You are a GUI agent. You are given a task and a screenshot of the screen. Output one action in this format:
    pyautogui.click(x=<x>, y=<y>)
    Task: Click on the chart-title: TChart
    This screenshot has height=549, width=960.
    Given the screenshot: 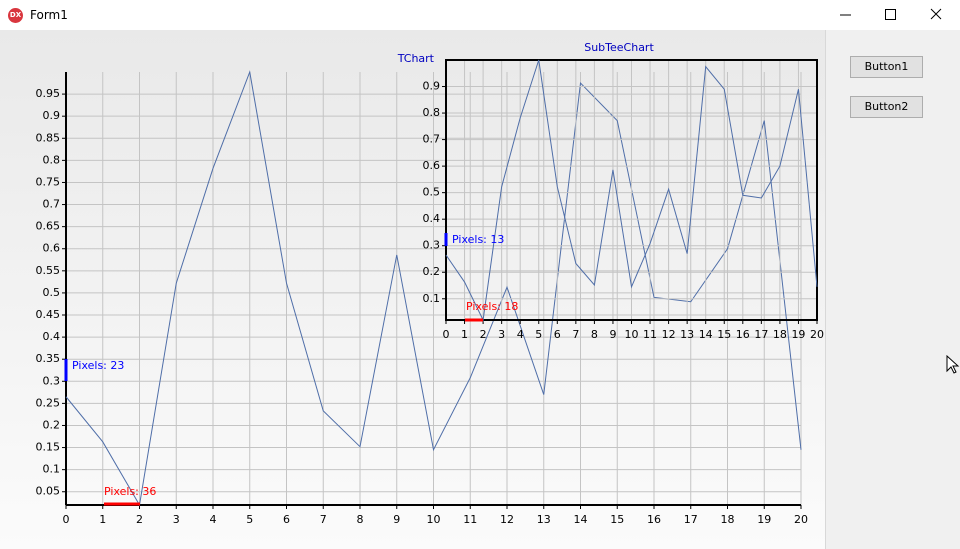 What is the action you would take?
    pyautogui.click(x=416, y=58)
    